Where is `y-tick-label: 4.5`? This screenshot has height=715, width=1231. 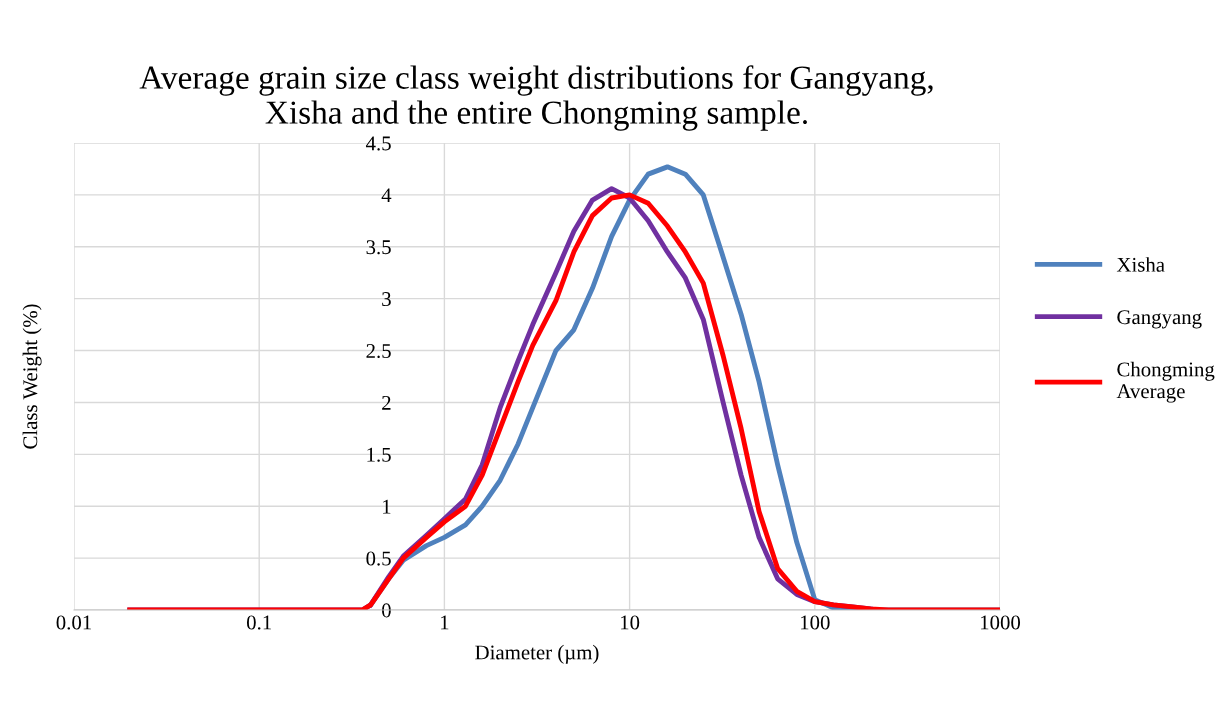
y-tick-label: 4.5 is located at coordinates (378, 143).